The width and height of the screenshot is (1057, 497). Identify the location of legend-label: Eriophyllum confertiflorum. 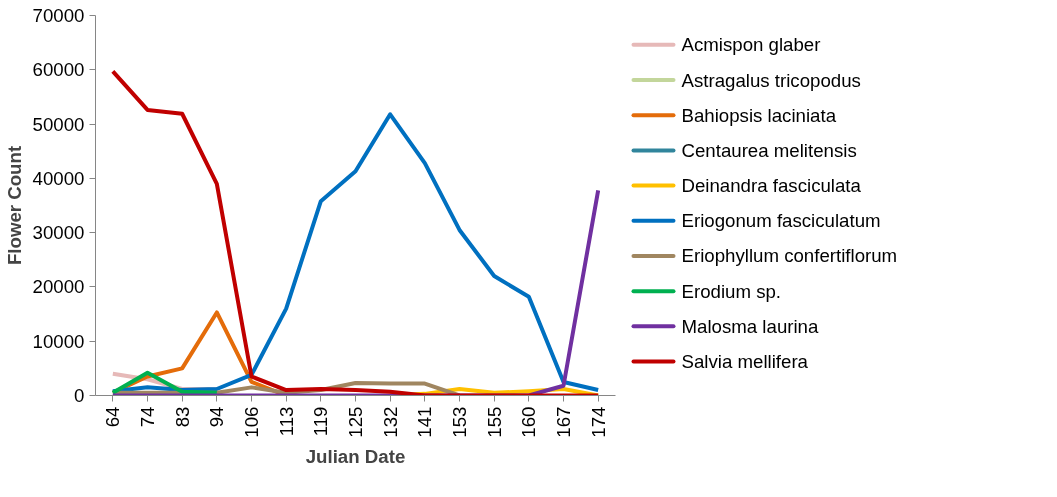
(789, 256).